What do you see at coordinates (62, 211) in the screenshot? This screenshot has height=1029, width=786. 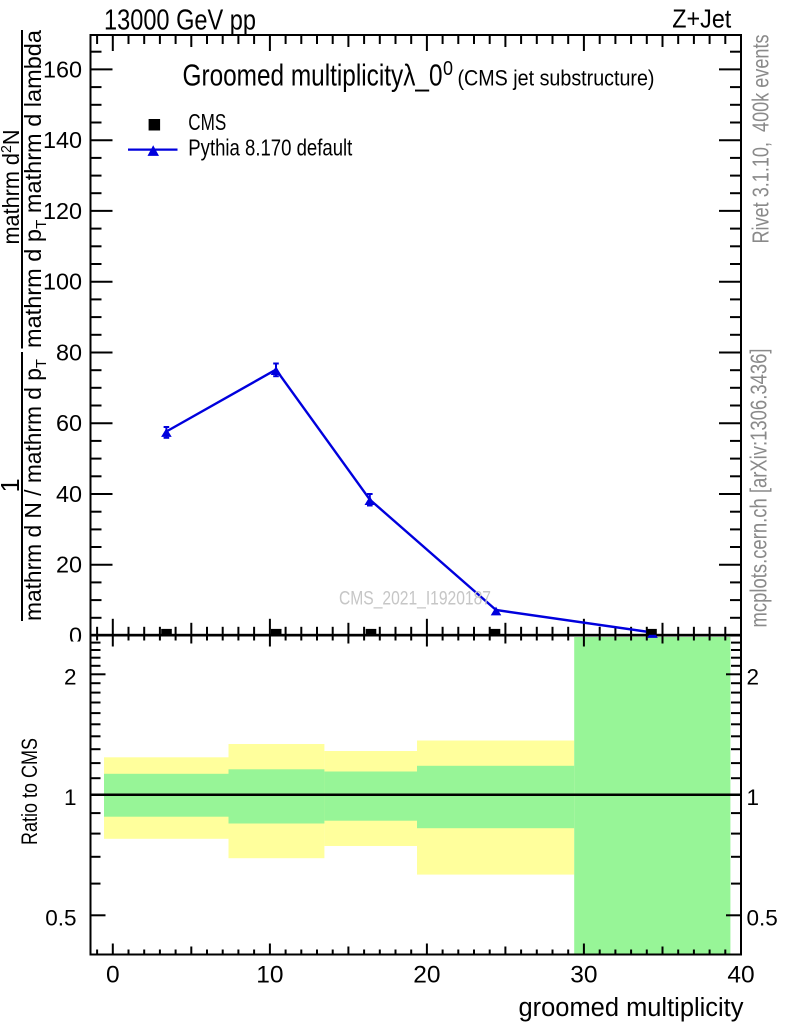 I see `svg-text: 120` at bounding box center [62, 211].